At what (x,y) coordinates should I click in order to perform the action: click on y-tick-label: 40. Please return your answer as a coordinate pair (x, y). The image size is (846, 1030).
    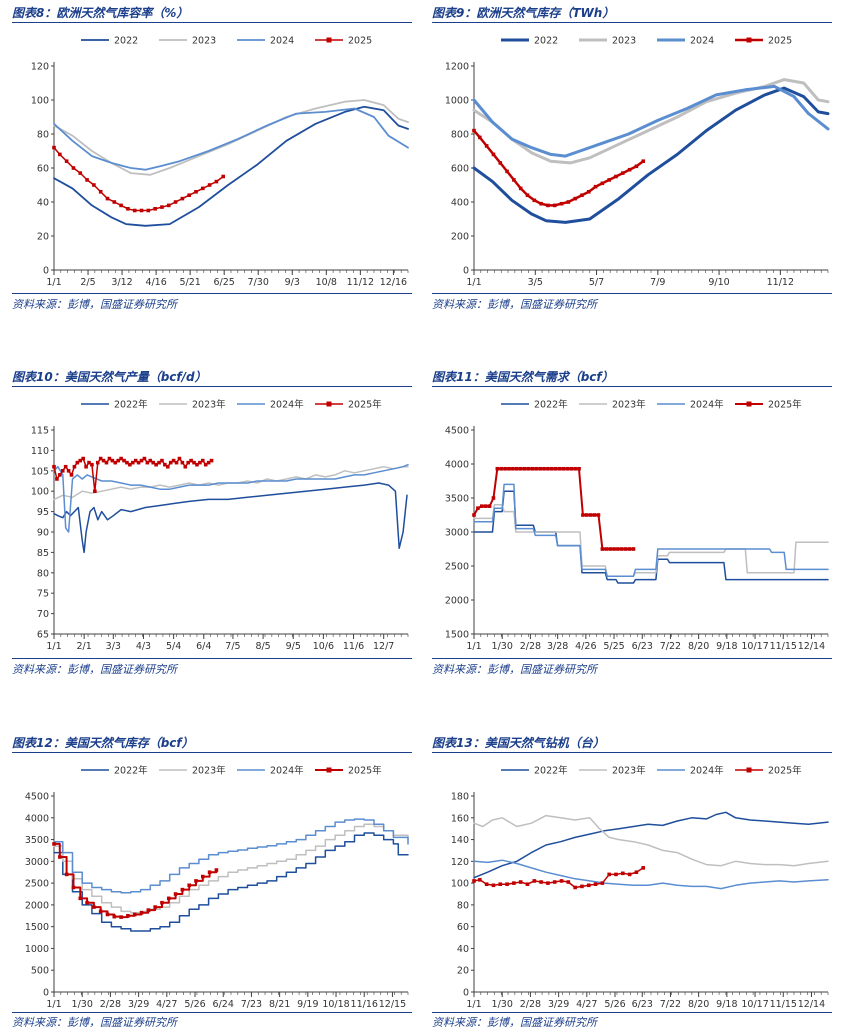
    Looking at the image, I should click on (43, 203).